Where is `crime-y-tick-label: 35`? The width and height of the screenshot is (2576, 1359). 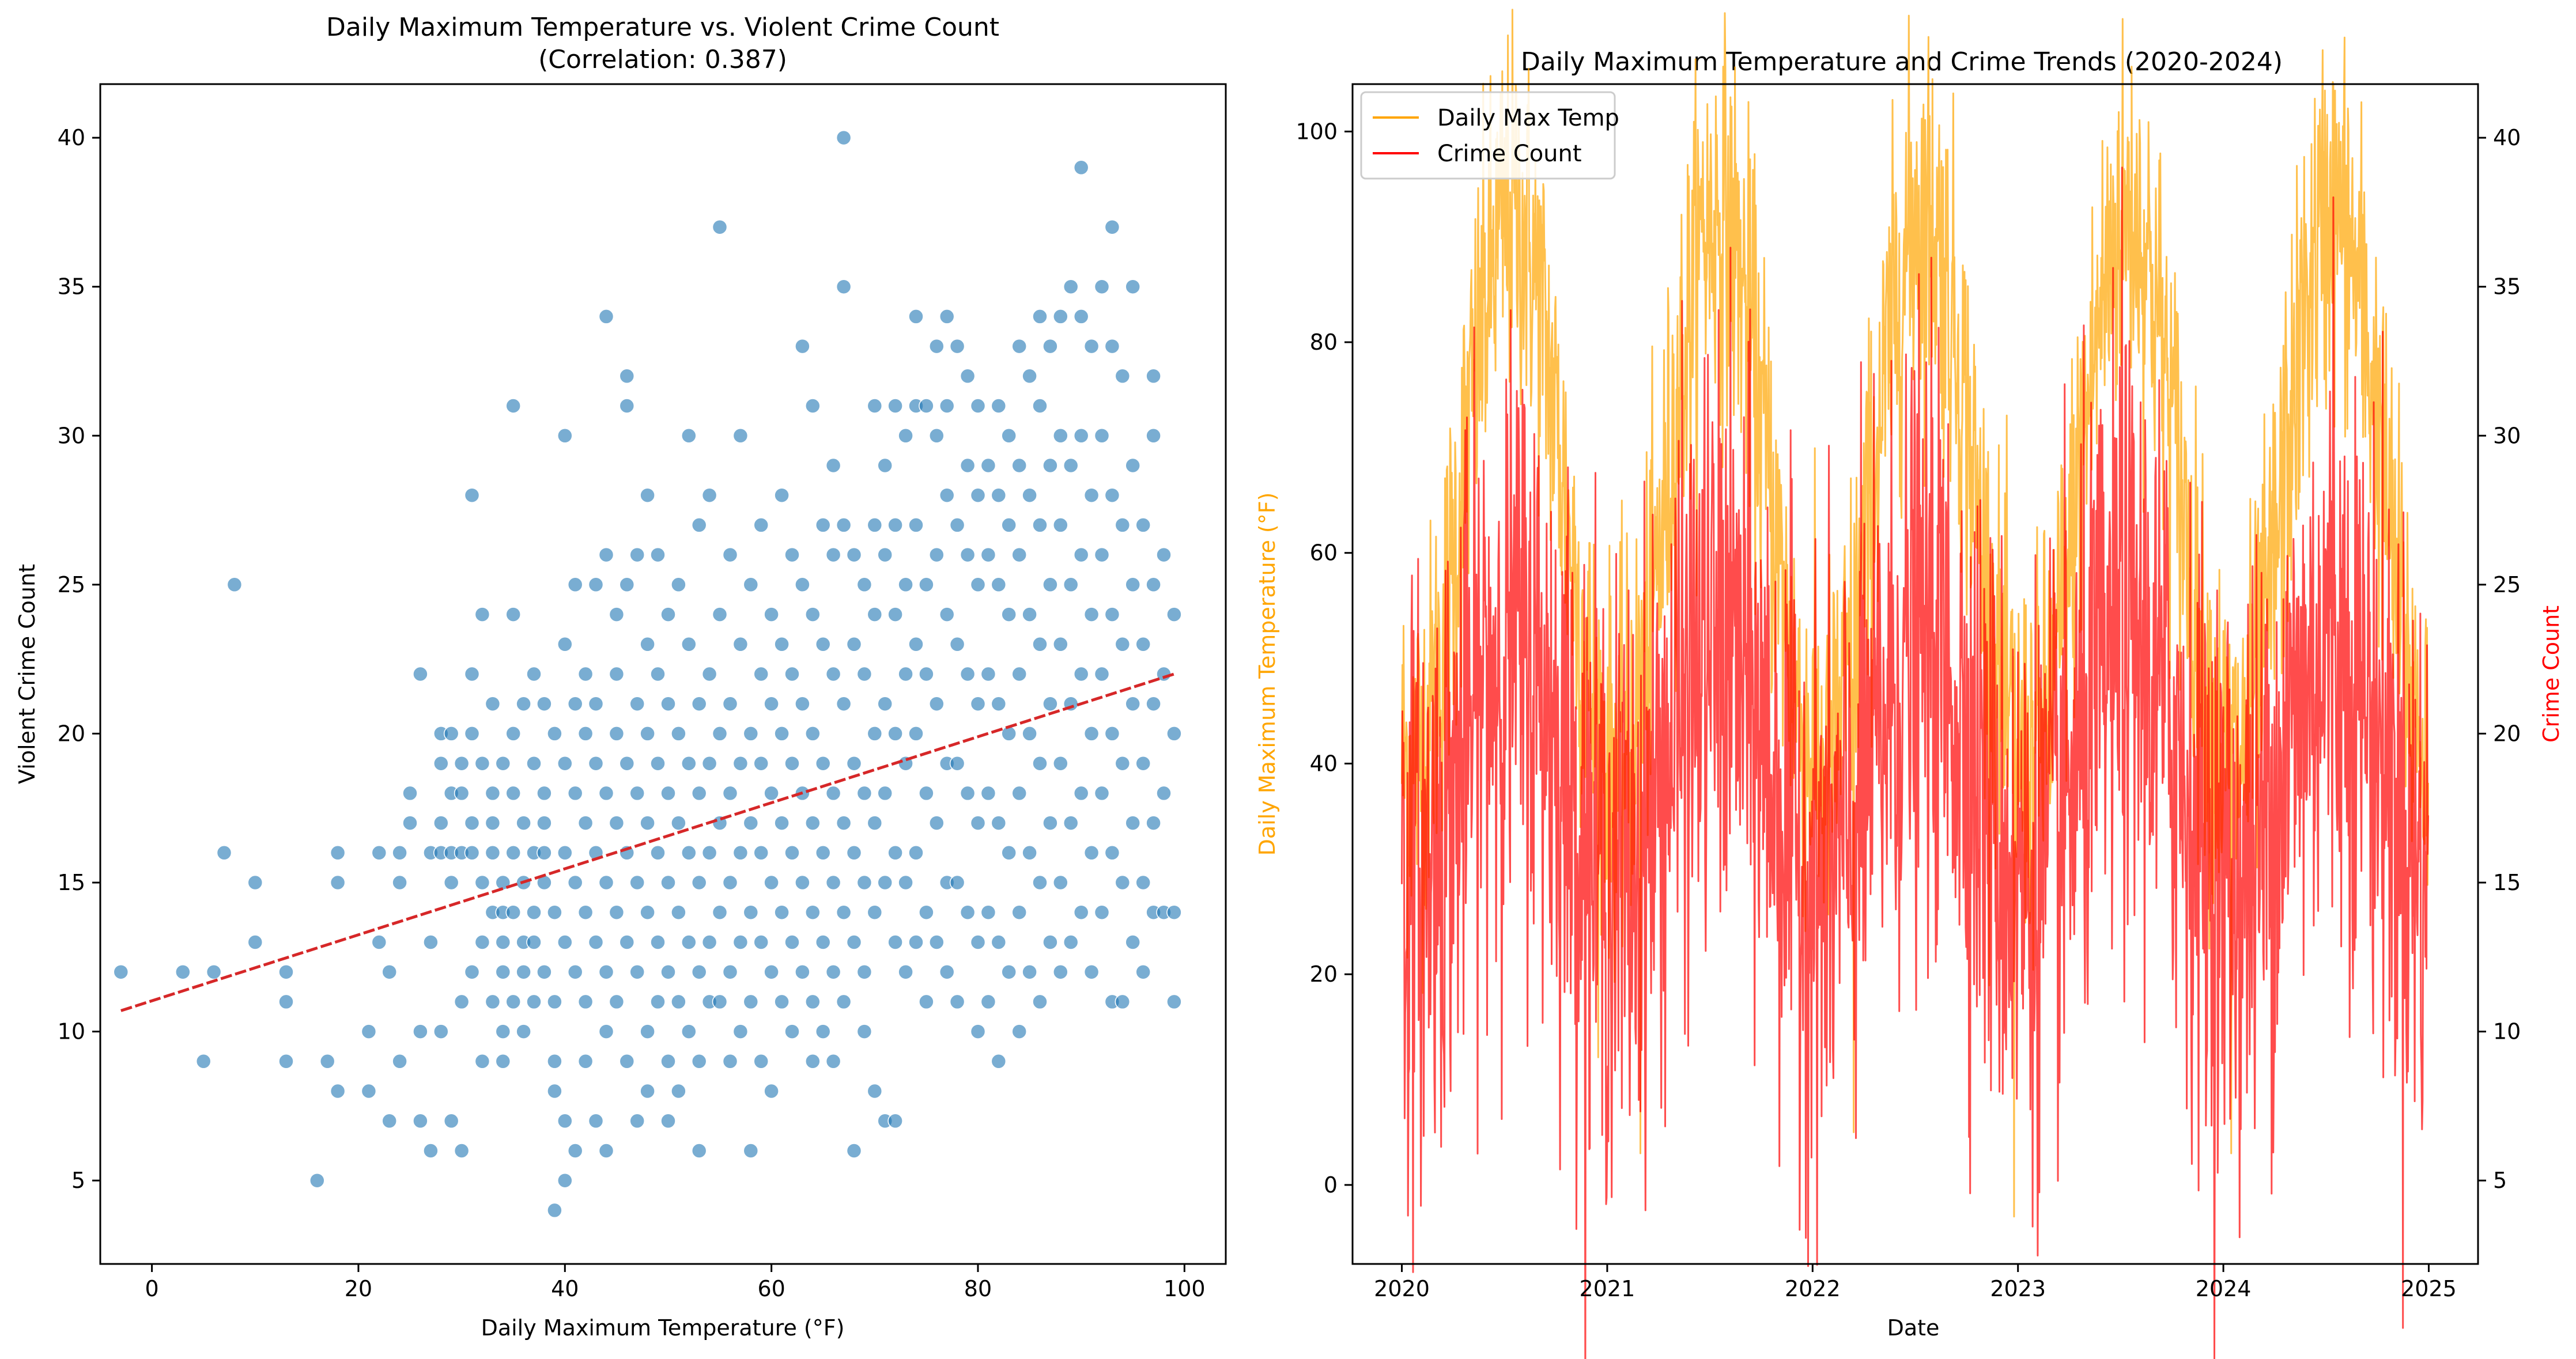 crime-y-tick-label: 35 is located at coordinates (2507, 287).